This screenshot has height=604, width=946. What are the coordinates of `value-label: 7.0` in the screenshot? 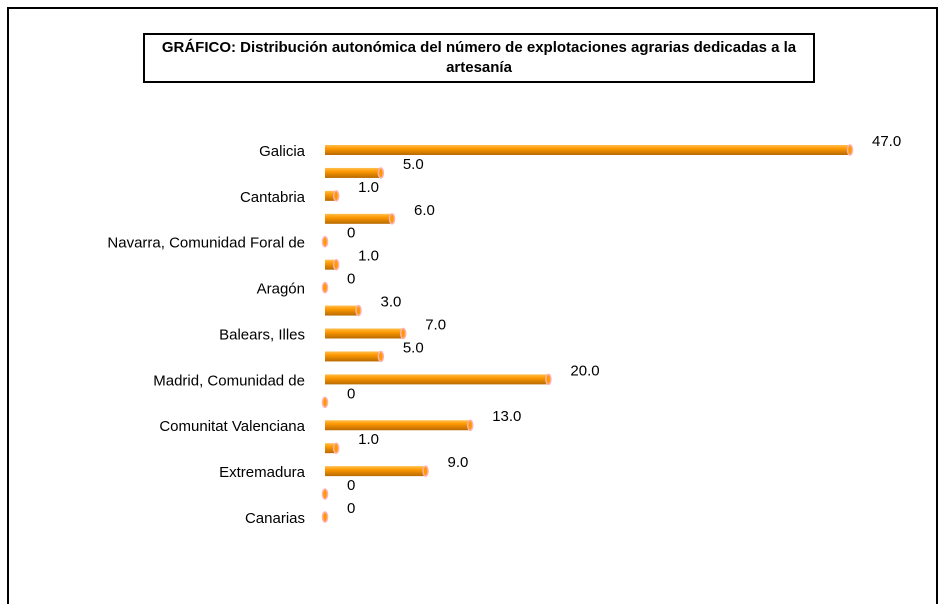 It's located at (435, 324).